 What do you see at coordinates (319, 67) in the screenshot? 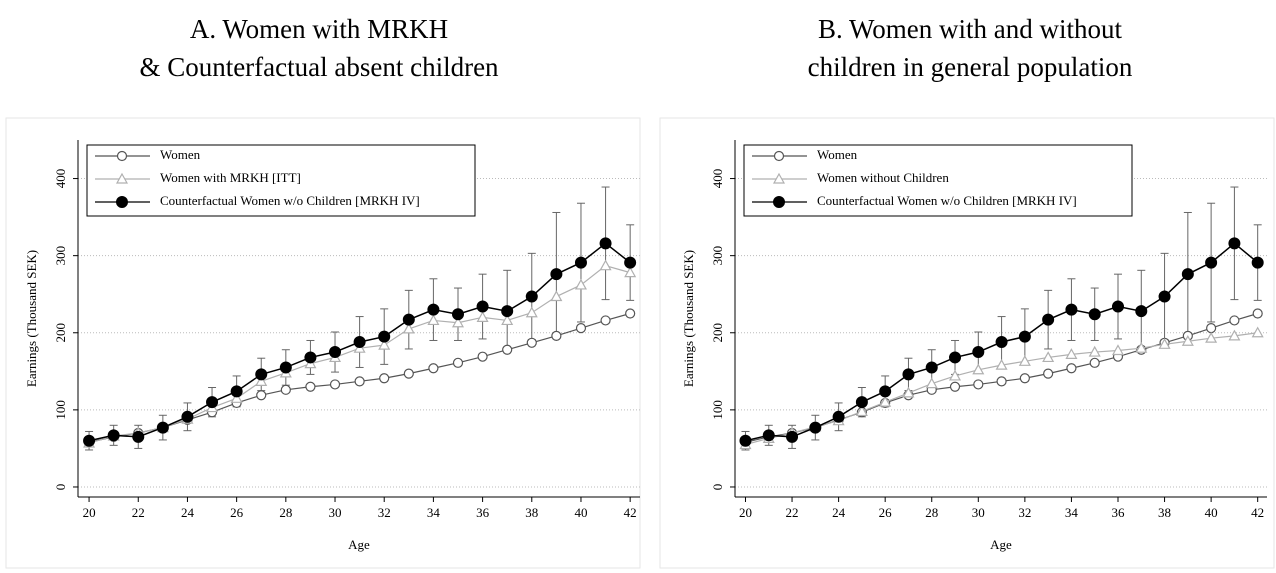
I see `chart-title: & Counterfactual absent children` at bounding box center [319, 67].